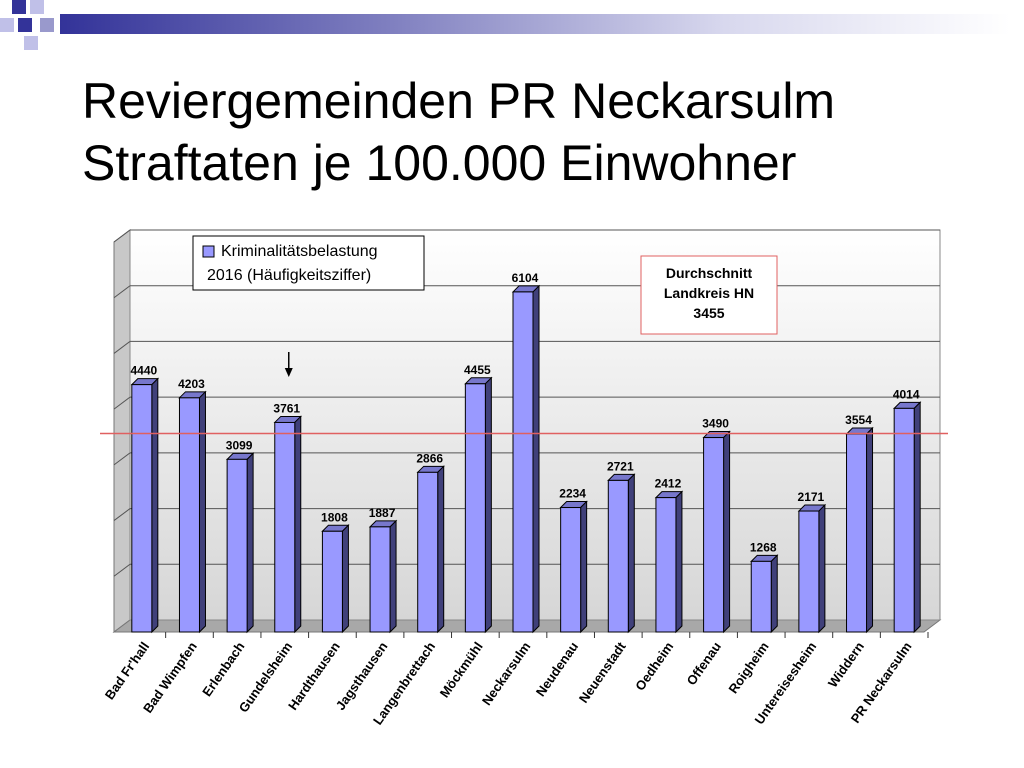 The width and height of the screenshot is (1024, 768). What do you see at coordinates (286, 408) in the screenshot?
I see `data-label: 3761` at bounding box center [286, 408].